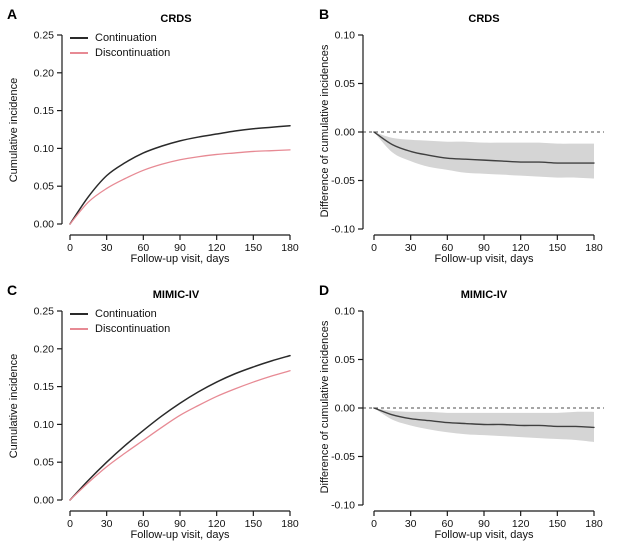  I want to click on panel-letter: D, so click(324, 290).